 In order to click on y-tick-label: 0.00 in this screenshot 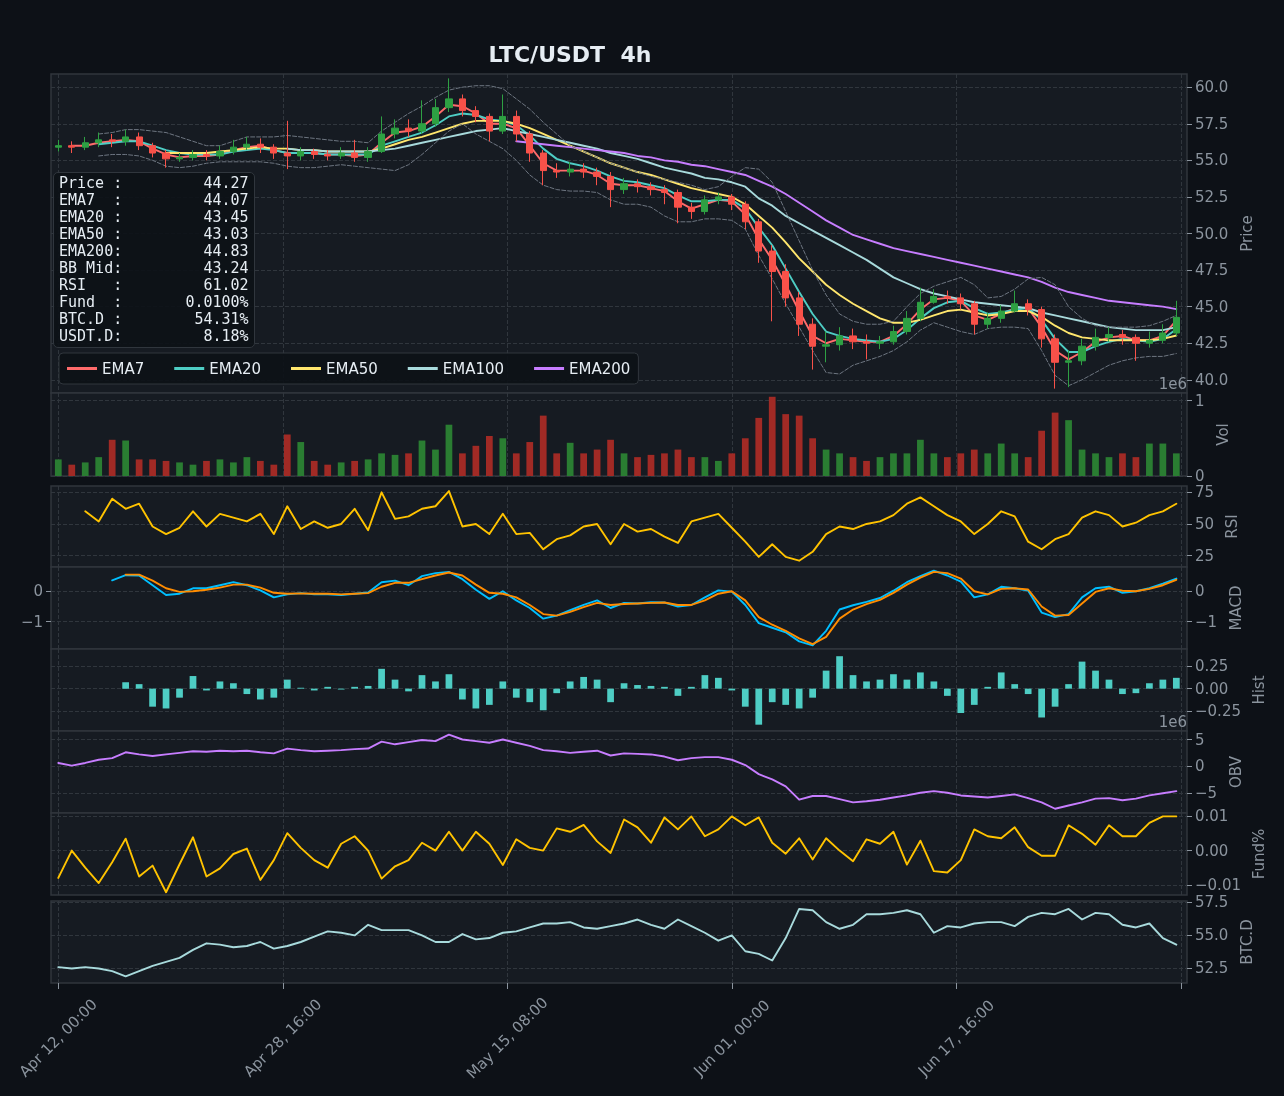, I will do `click(1212, 850)`.